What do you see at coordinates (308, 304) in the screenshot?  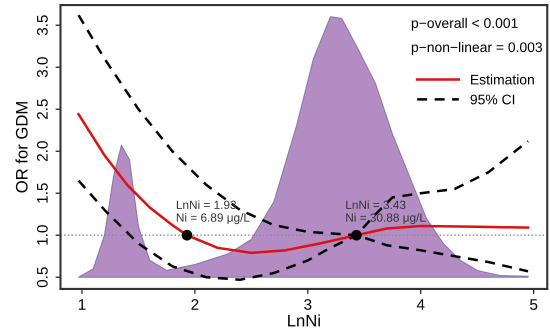 I see `x-tick-label: 3` at bounding box center [308, 304].